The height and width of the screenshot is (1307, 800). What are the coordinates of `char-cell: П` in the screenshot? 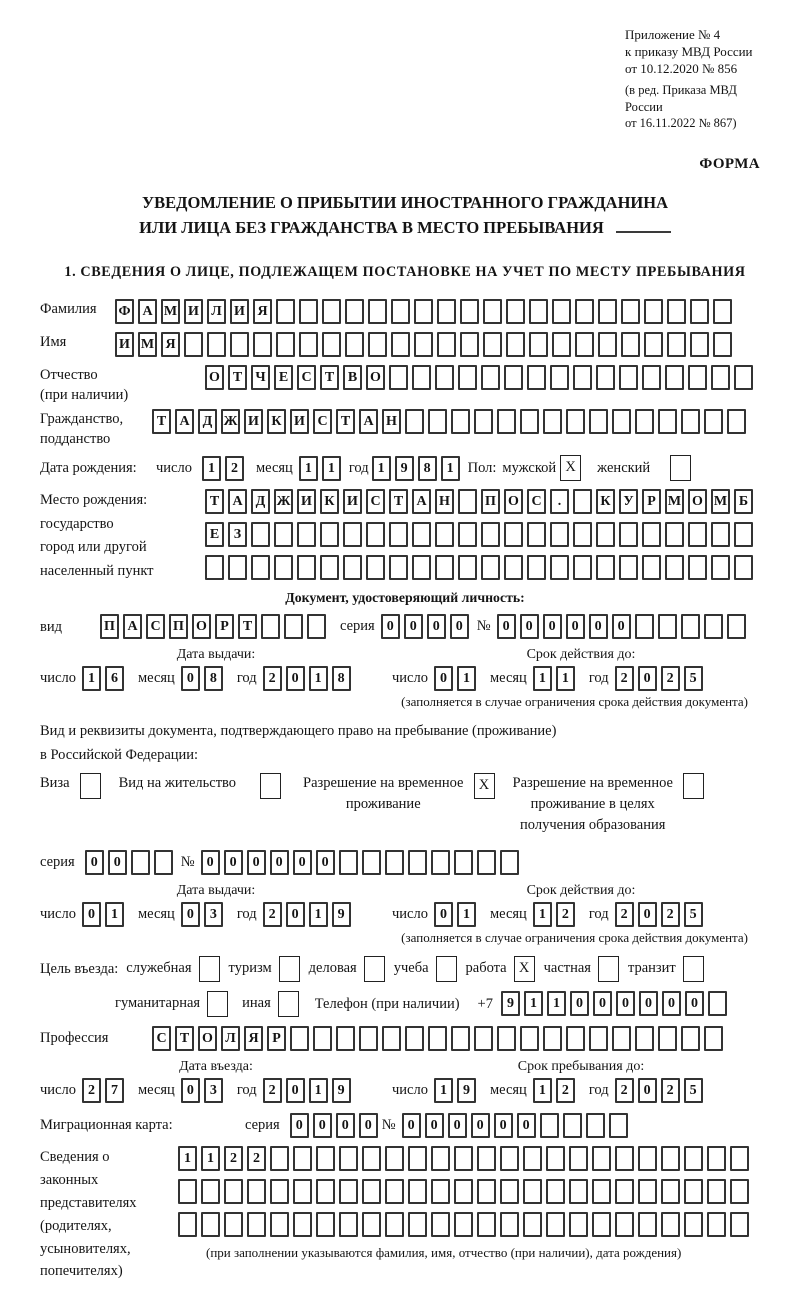 It's located at (490, 502).